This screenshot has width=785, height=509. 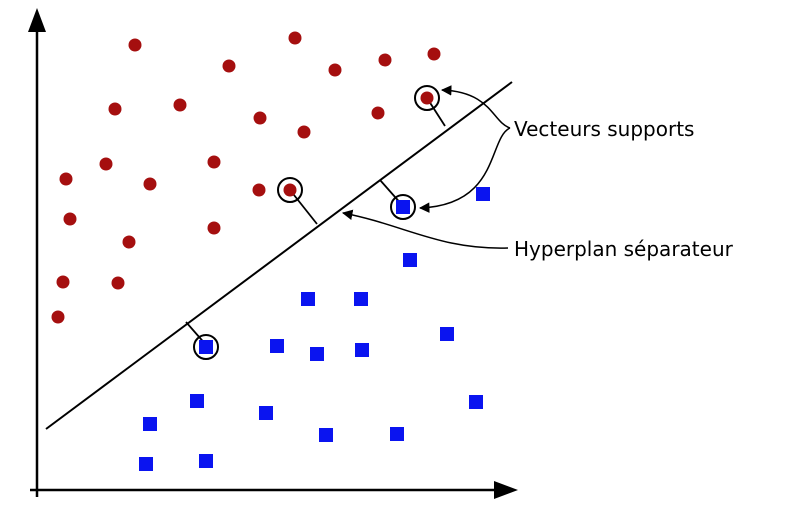 I want to click on support-vectors-callout, so click(x=464, y=149).